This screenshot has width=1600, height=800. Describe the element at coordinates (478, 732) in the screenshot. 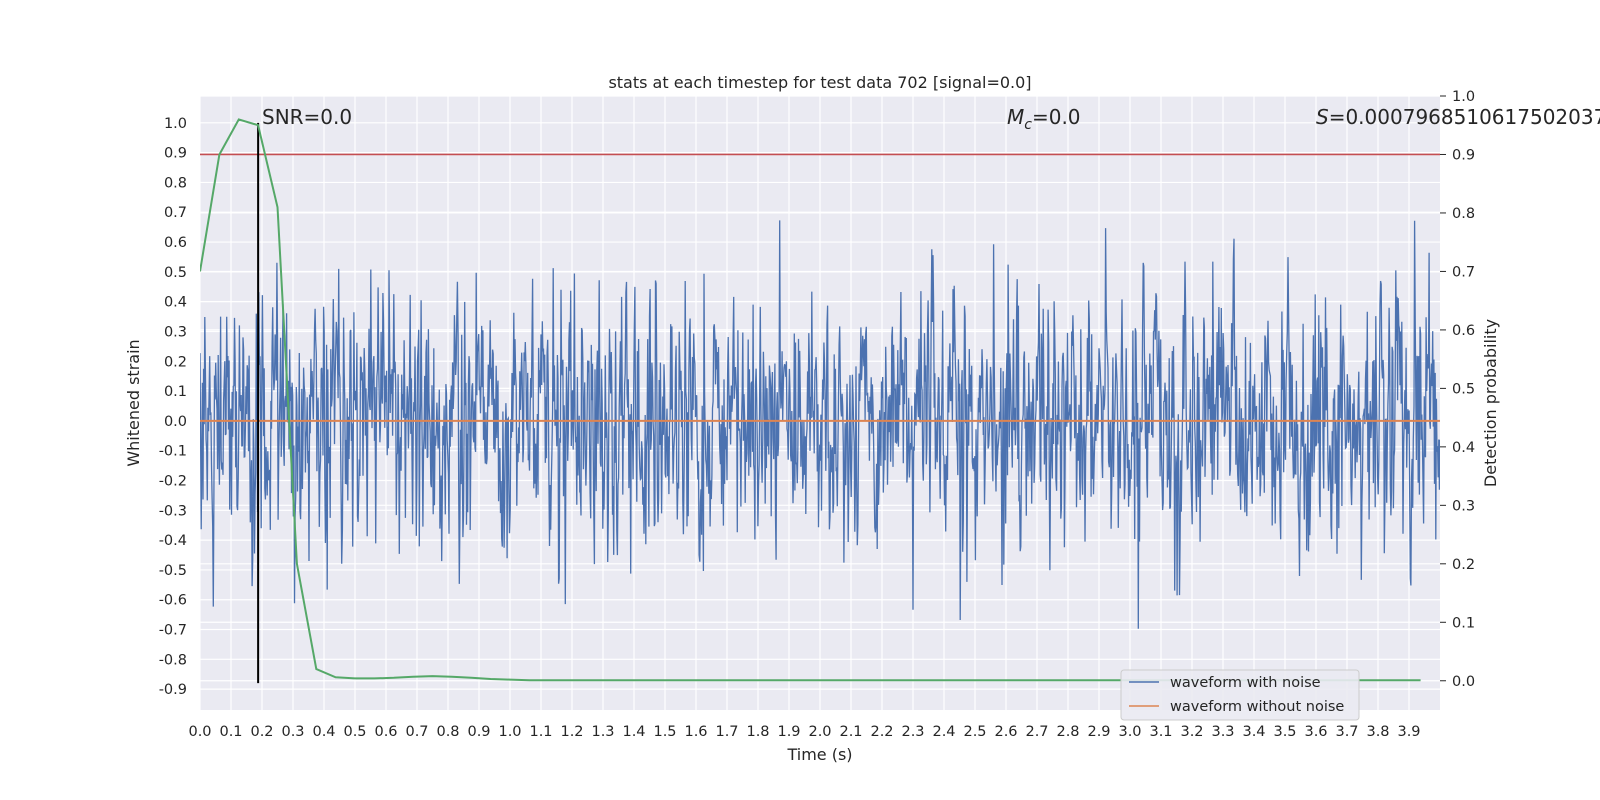

I see `x-tick-label: 0.9` at that location.